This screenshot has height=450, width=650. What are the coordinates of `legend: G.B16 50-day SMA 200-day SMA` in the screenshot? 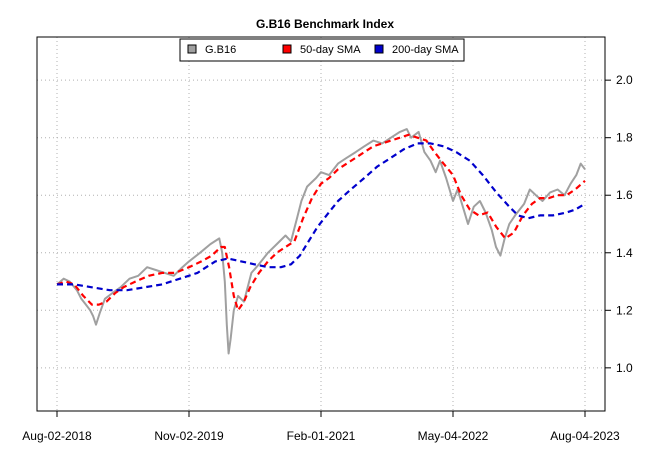 It's located at (322, 50).